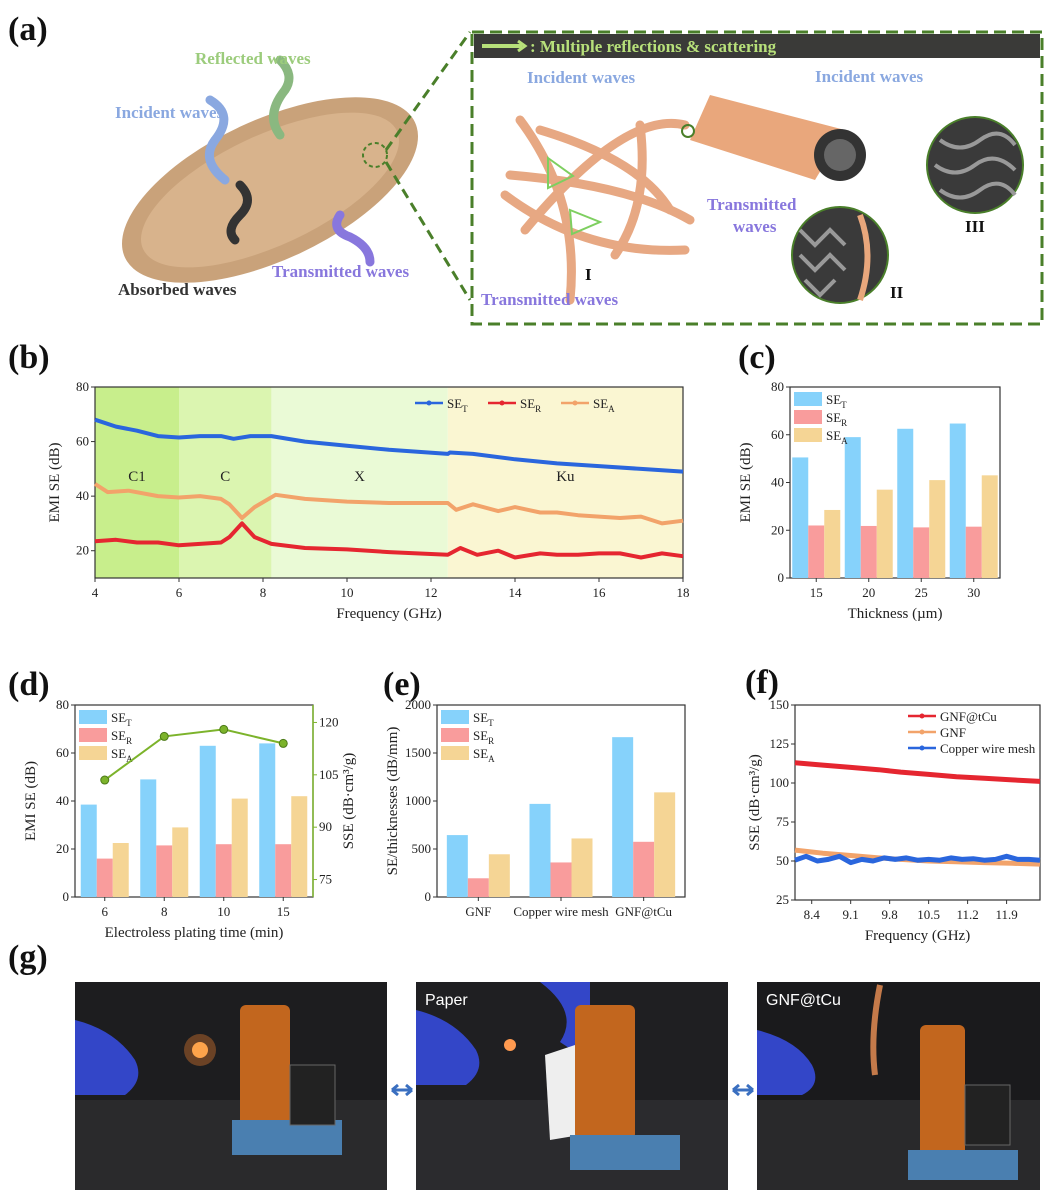 Image resolution: width=1049 pixels, height=1202 pixels. Describe the element at coordinates (418, 752) in the screenshot. I see `y-tick-label: 1500` at that location.